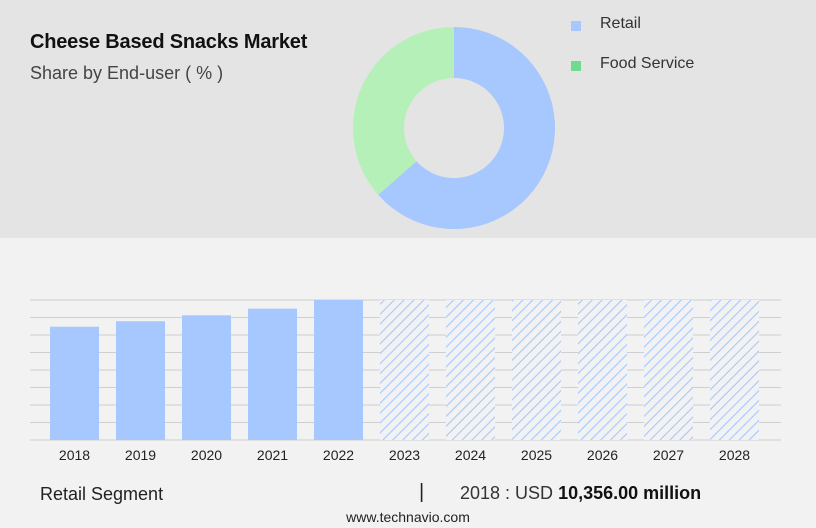  Describe the element at coordinates (102, 494) in the screenshot. I see `footer-segment: Retail Segment` at that location.